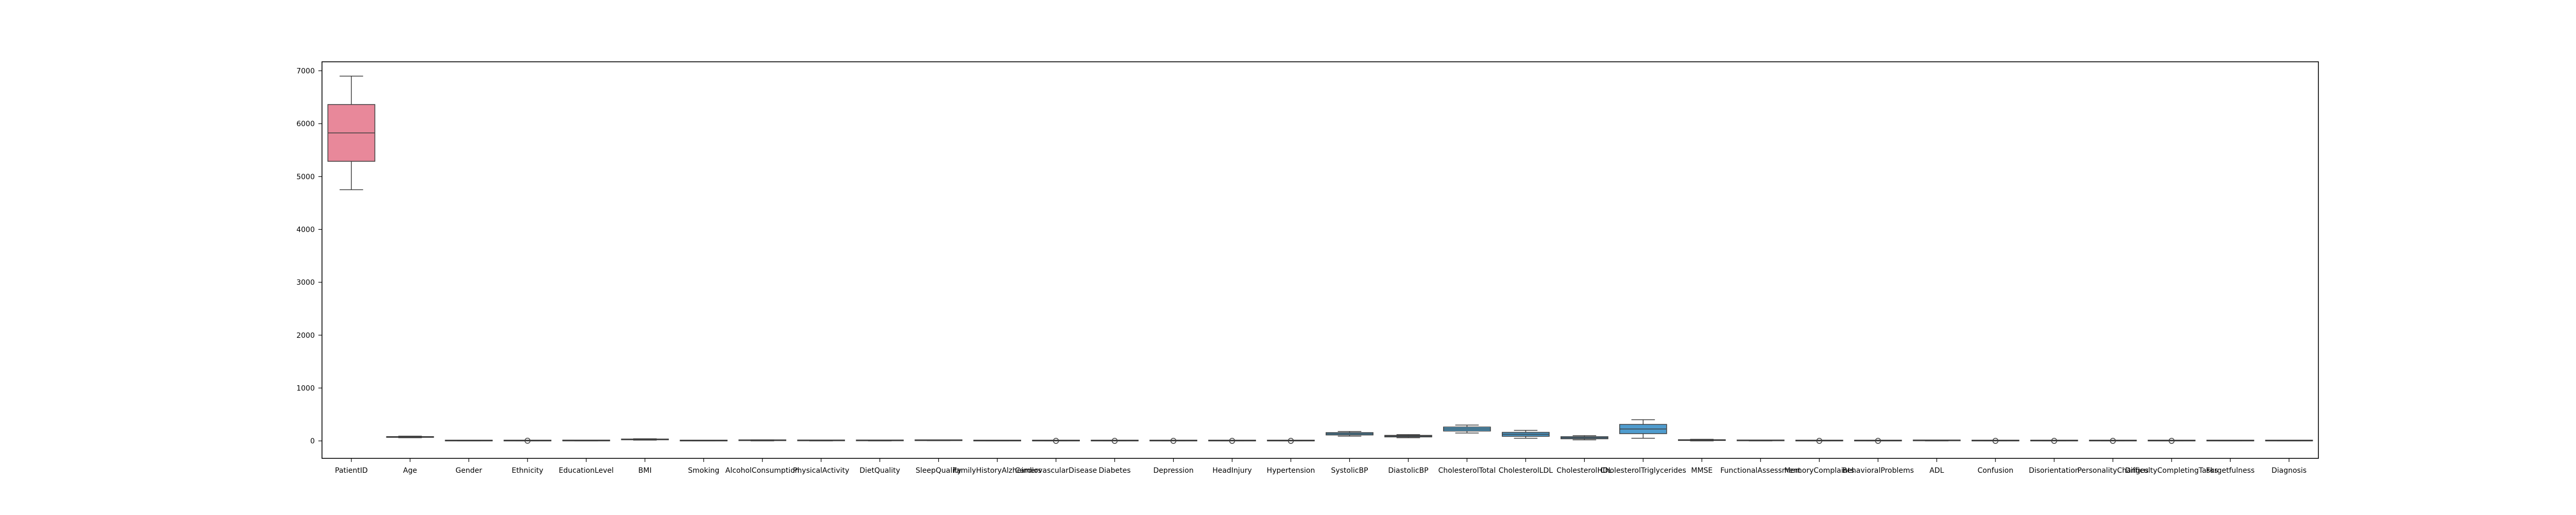 The height and width of the screenshot is (515, 2576). Describe the element at coordinates (305, 336) in the screenshot. I see `y-tick-label: 2000` at that location.